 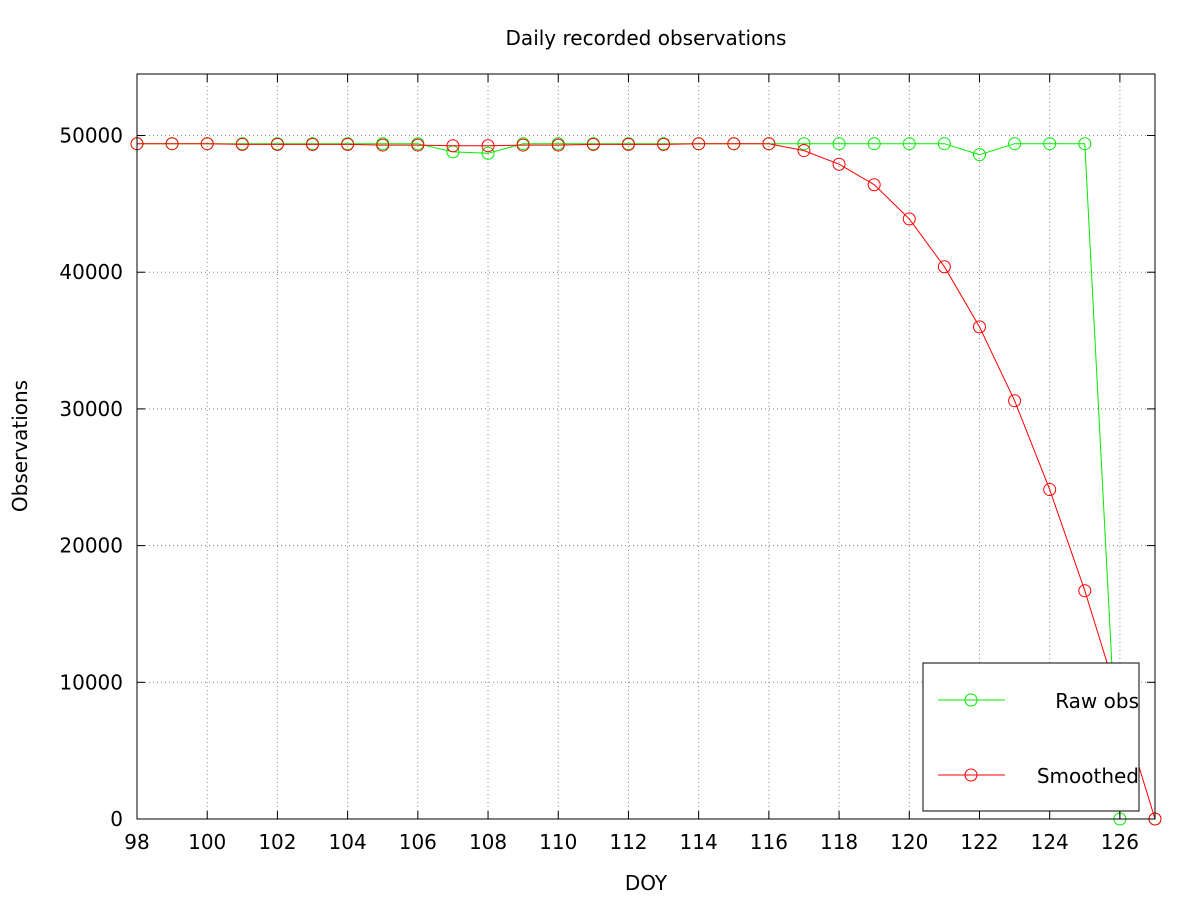 I want to click on legend-box, so click(x=1031, y=737).